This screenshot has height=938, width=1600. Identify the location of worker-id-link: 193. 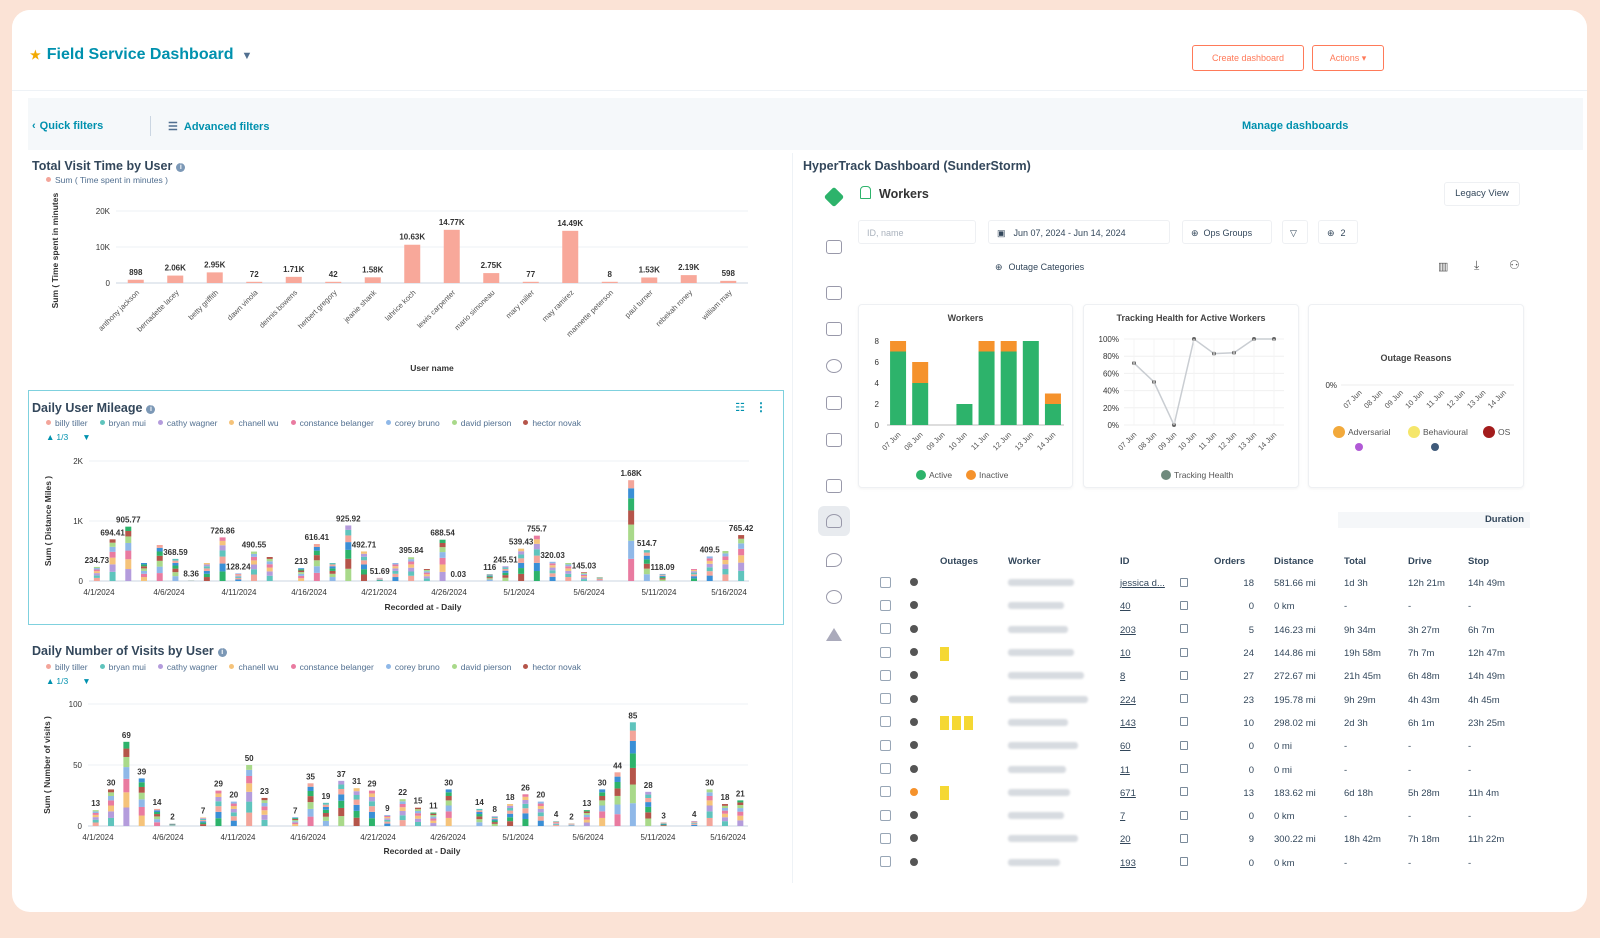
(1128, 863).